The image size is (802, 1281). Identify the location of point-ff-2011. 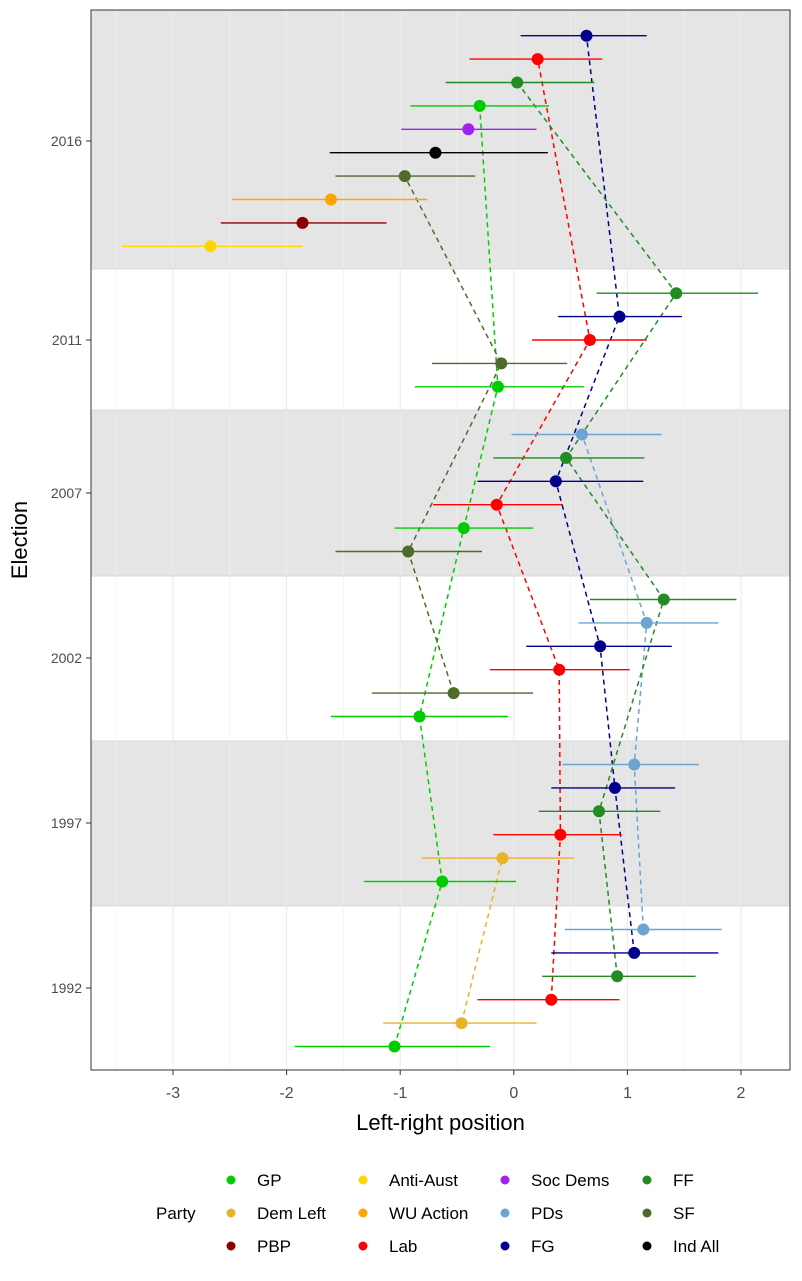
(676, 293).